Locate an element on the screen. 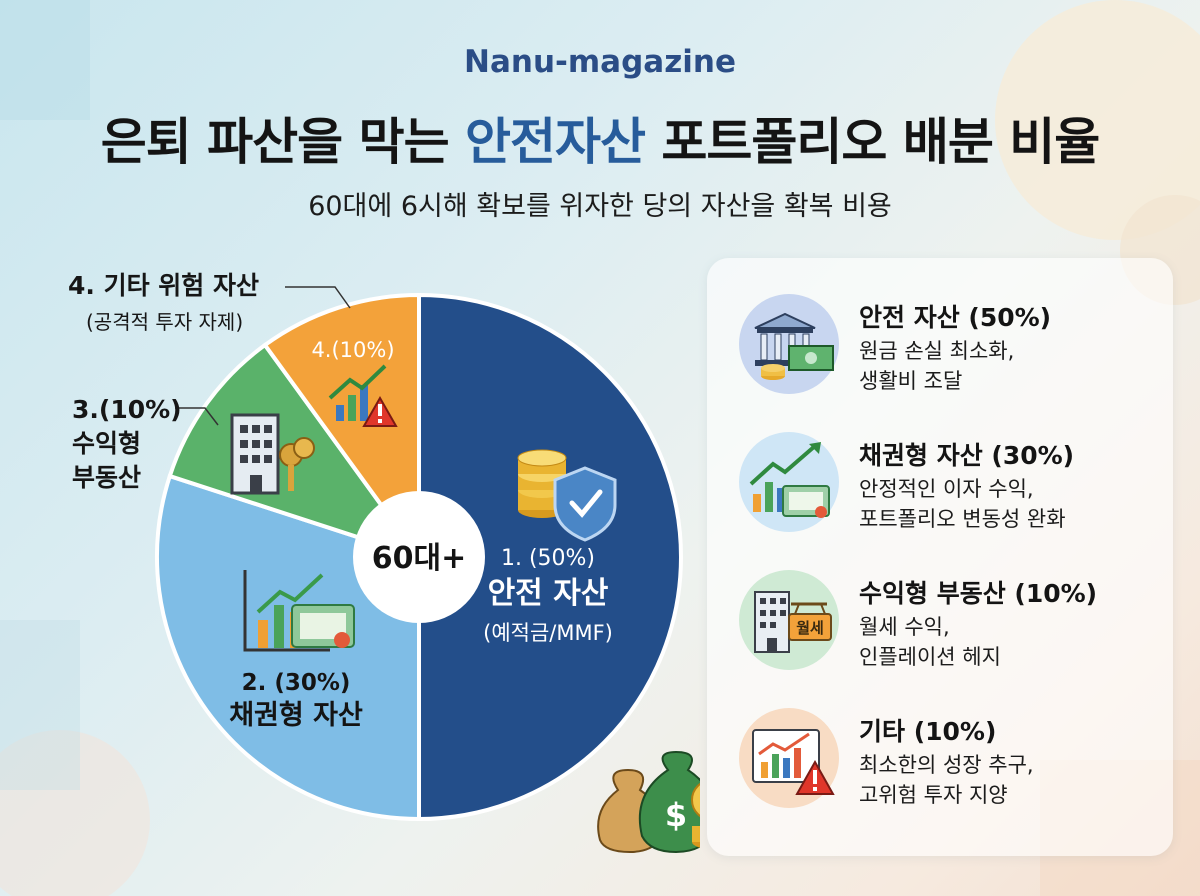  slice3-outside-pct: 3.(10%) is located at coordinates (127, 409).